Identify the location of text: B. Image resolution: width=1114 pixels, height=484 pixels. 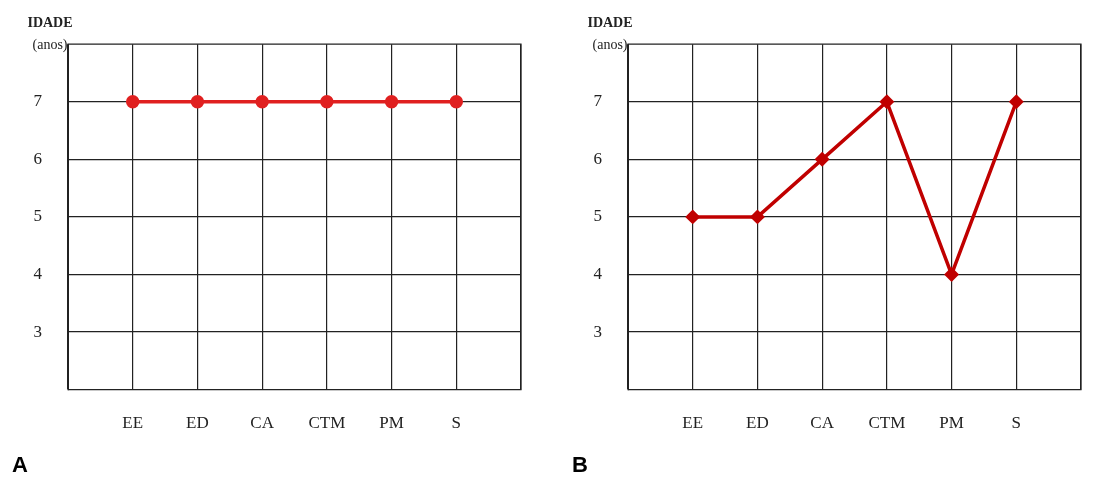
(580, 465).